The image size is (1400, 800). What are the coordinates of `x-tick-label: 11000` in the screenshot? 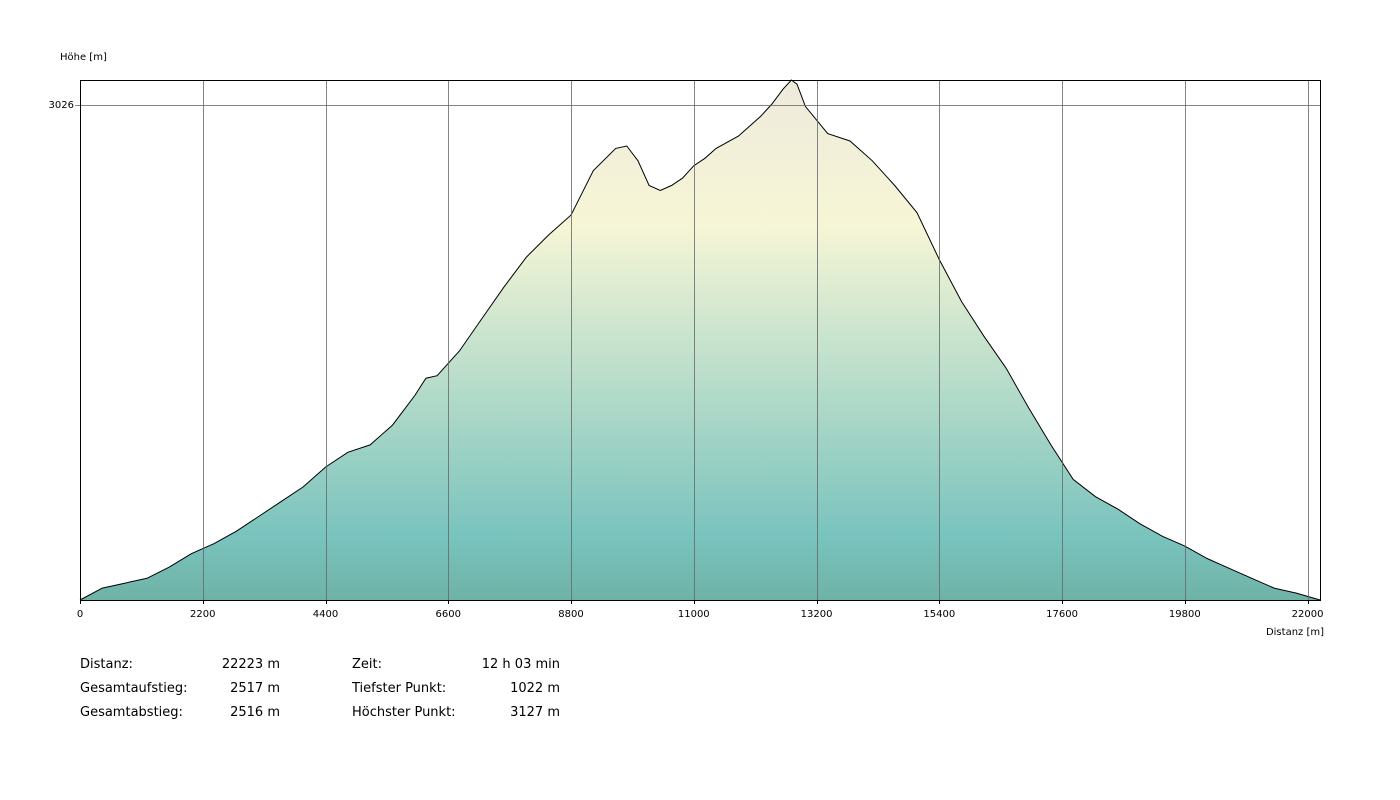 It's located at (694, 614).